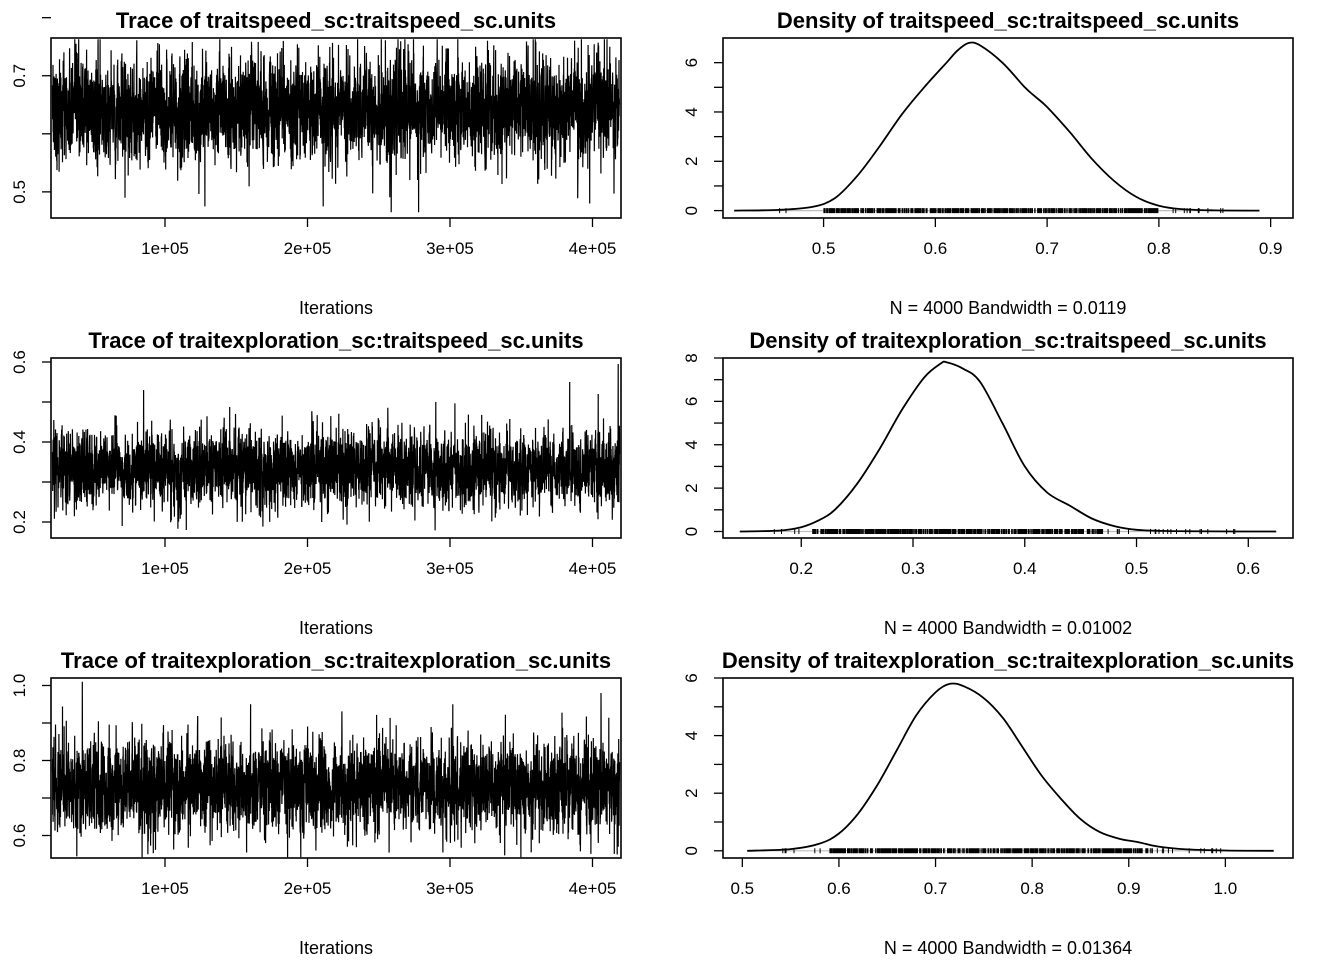  What do you see at coordinates (19, 76) in the screenshot?
I see `y-tick-label: 0.7` at bounding box center [19, 76].